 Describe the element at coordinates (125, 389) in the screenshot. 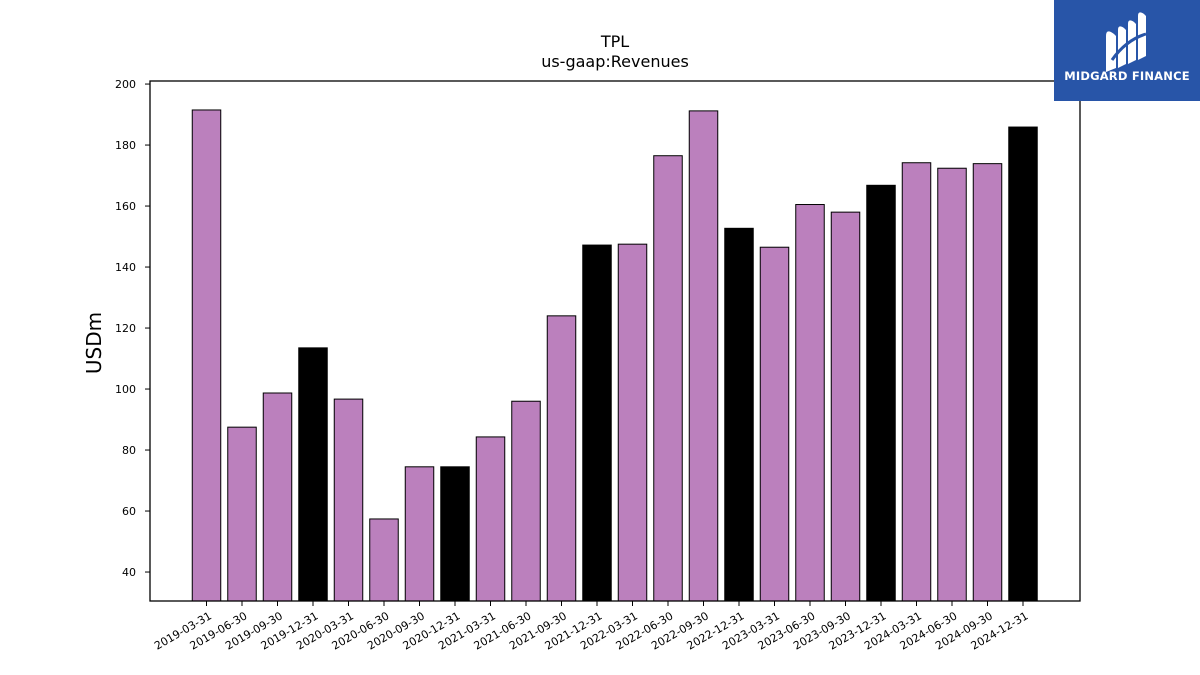

I see `y-tick-label: 100` at that location.